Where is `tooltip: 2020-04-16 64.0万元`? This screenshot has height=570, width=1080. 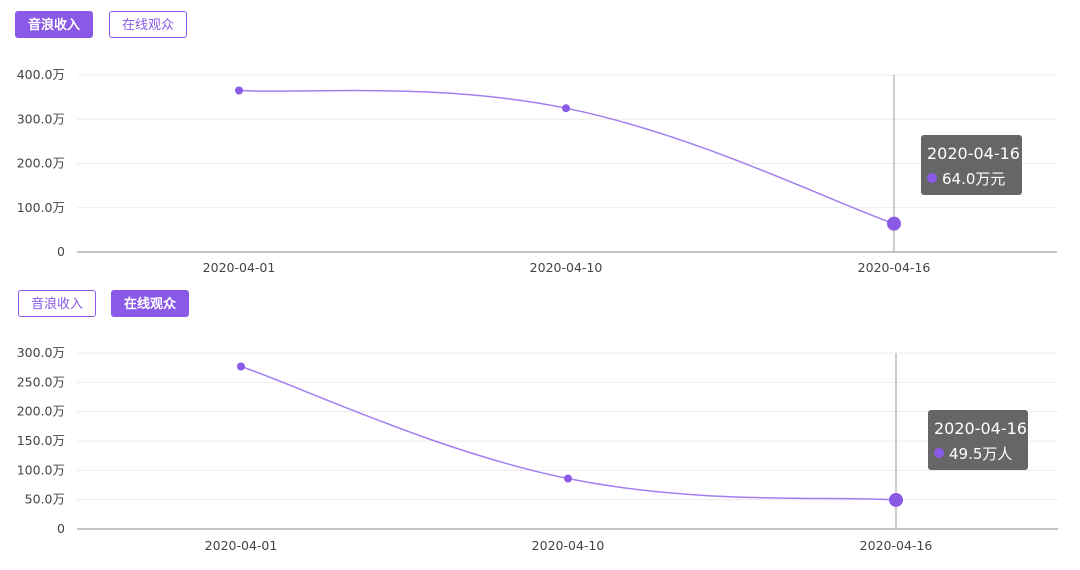
tooltip: 2020-04-16 64.0万元 is located at coordinates (971, 165).